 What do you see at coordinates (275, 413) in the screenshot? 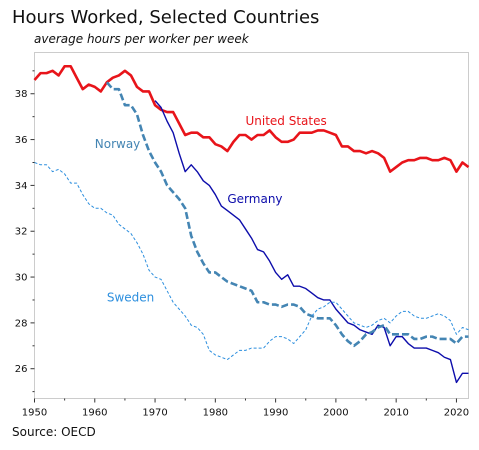
I see `x-tick-label: 1990` at bounding box center [275, 413].